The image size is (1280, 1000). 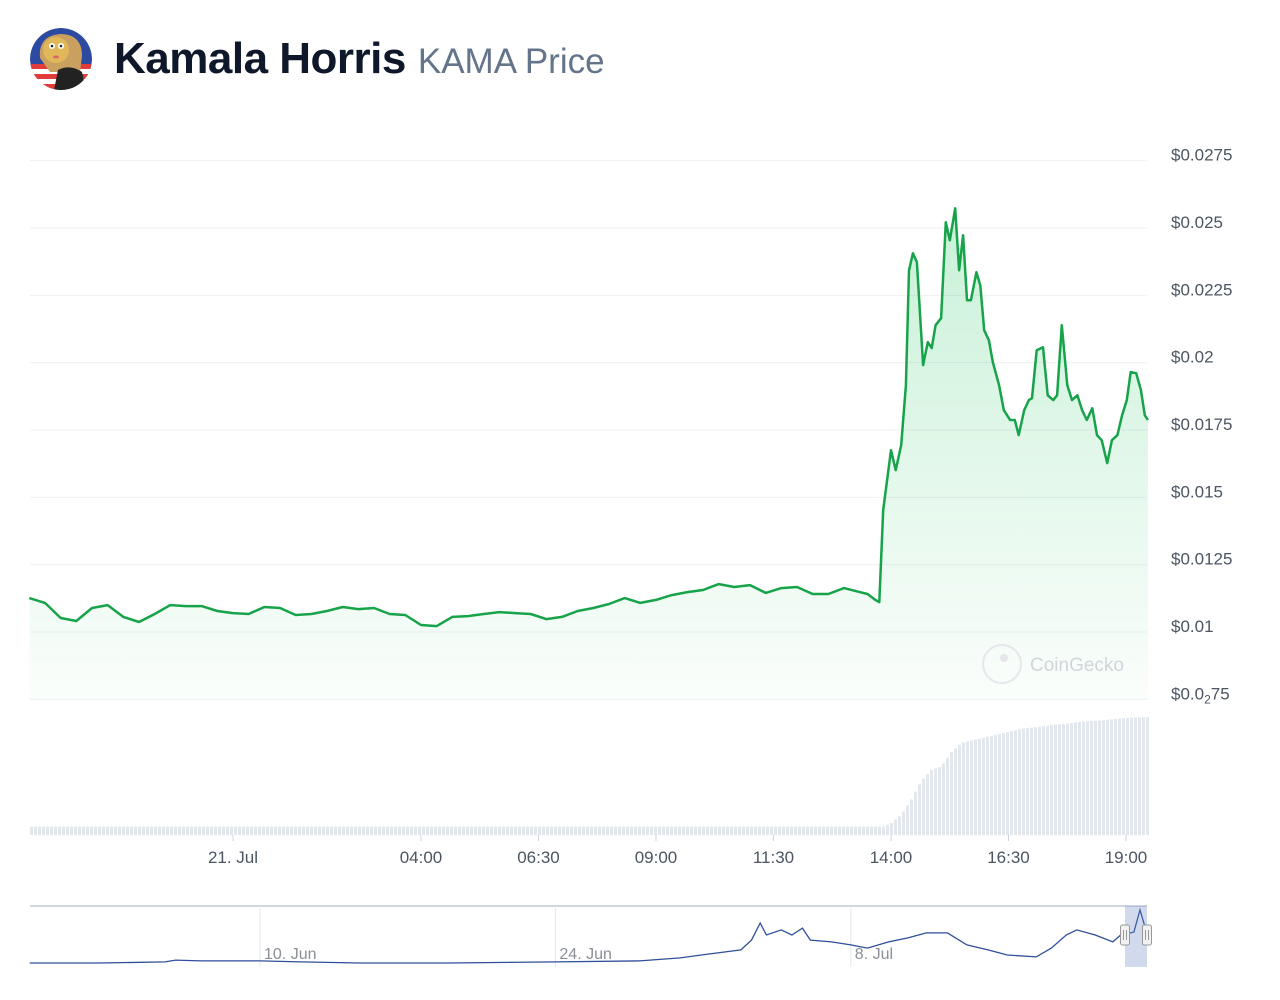 What do you see at coordinates (590, 936) in the screenshot?
I see `navigator: 10. Jun 24. Jun 8. Jul` at bounding box center [590, 936].